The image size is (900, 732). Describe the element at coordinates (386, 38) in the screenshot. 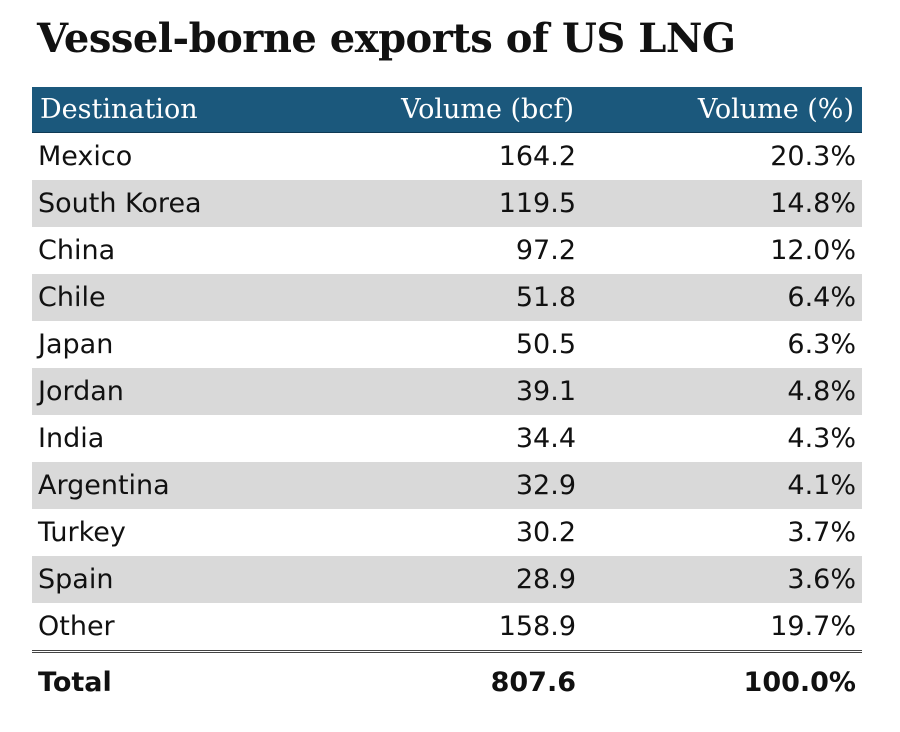

I see `table-title: Vessel-borne exports of US LNG` at that location.